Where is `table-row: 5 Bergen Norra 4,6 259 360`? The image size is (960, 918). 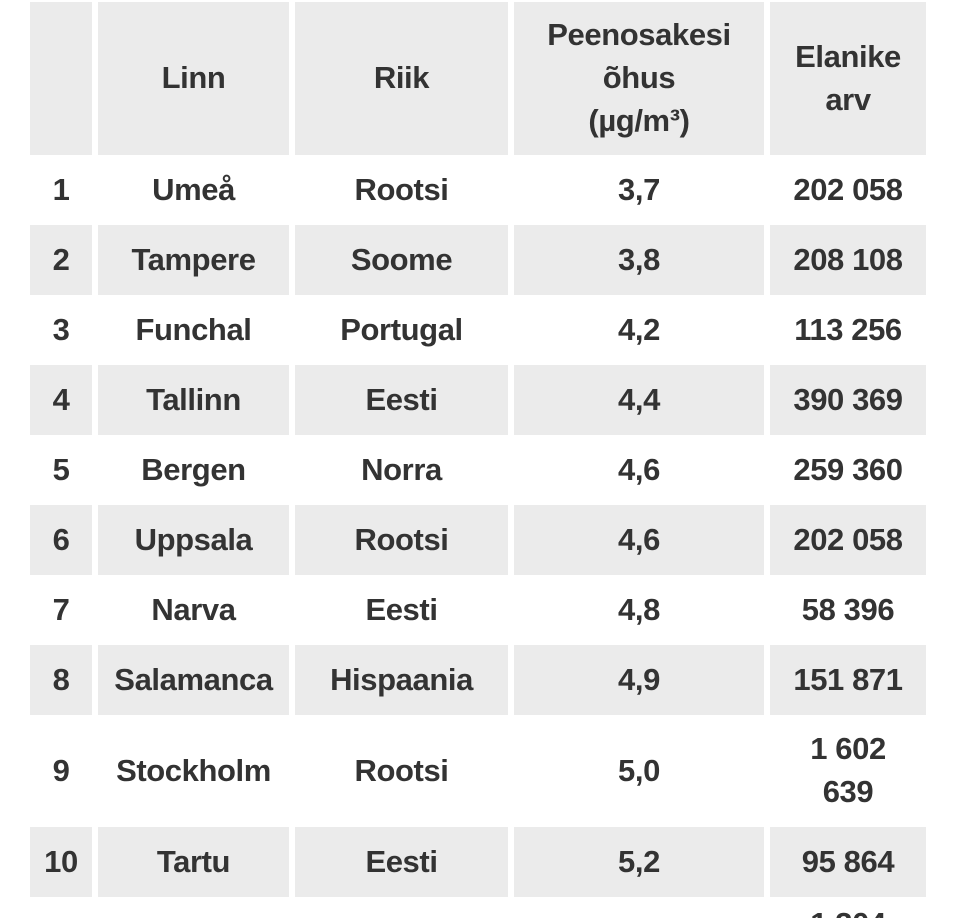
table-row: 5 Bergen Norra 4,6 259 360 is located at coordinates (495, 470).